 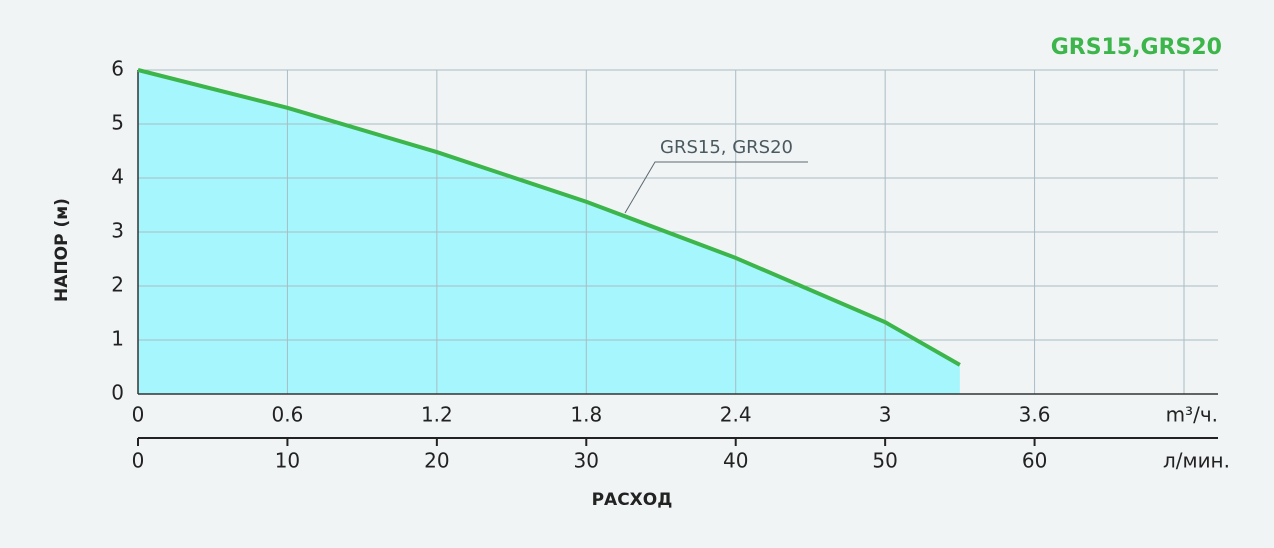 What do you see at coordinates (287, 461) in the screenshot?
I see `x-tick-label: 10` at bounding box center [287, 461].